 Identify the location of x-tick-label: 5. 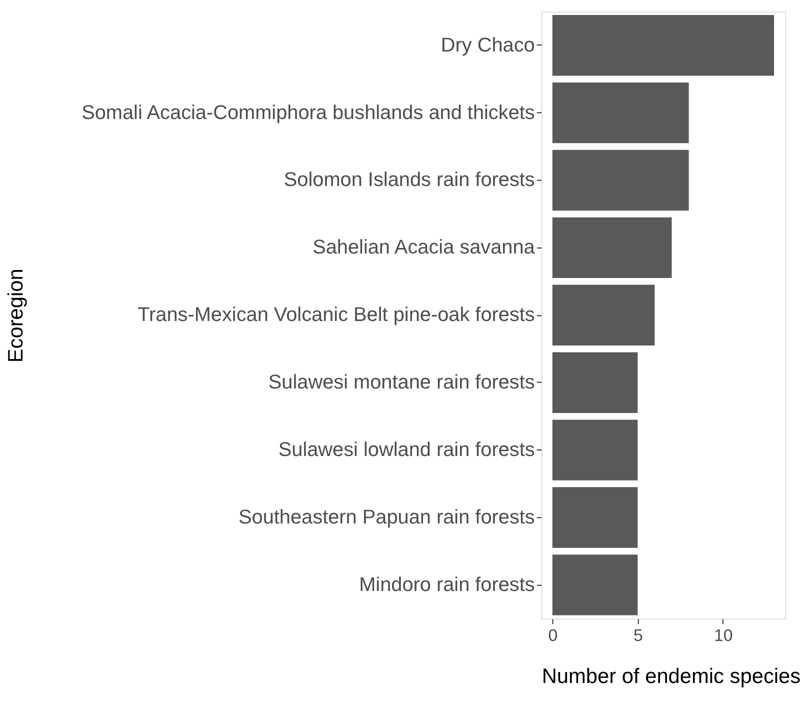
(638, 636).